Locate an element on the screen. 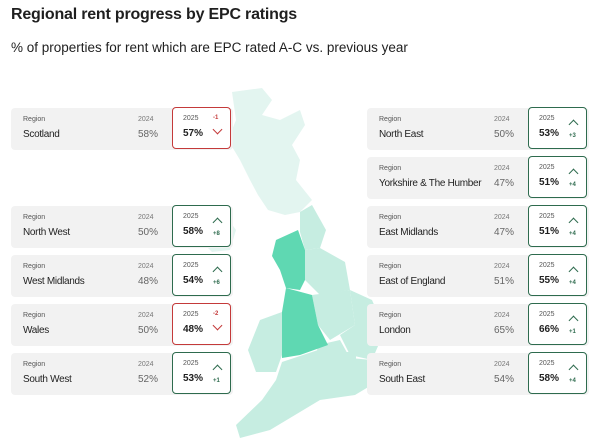 The width and height of the screenshot is (600, 446). map-region-yorkshire is located at coordinates (327, 271).